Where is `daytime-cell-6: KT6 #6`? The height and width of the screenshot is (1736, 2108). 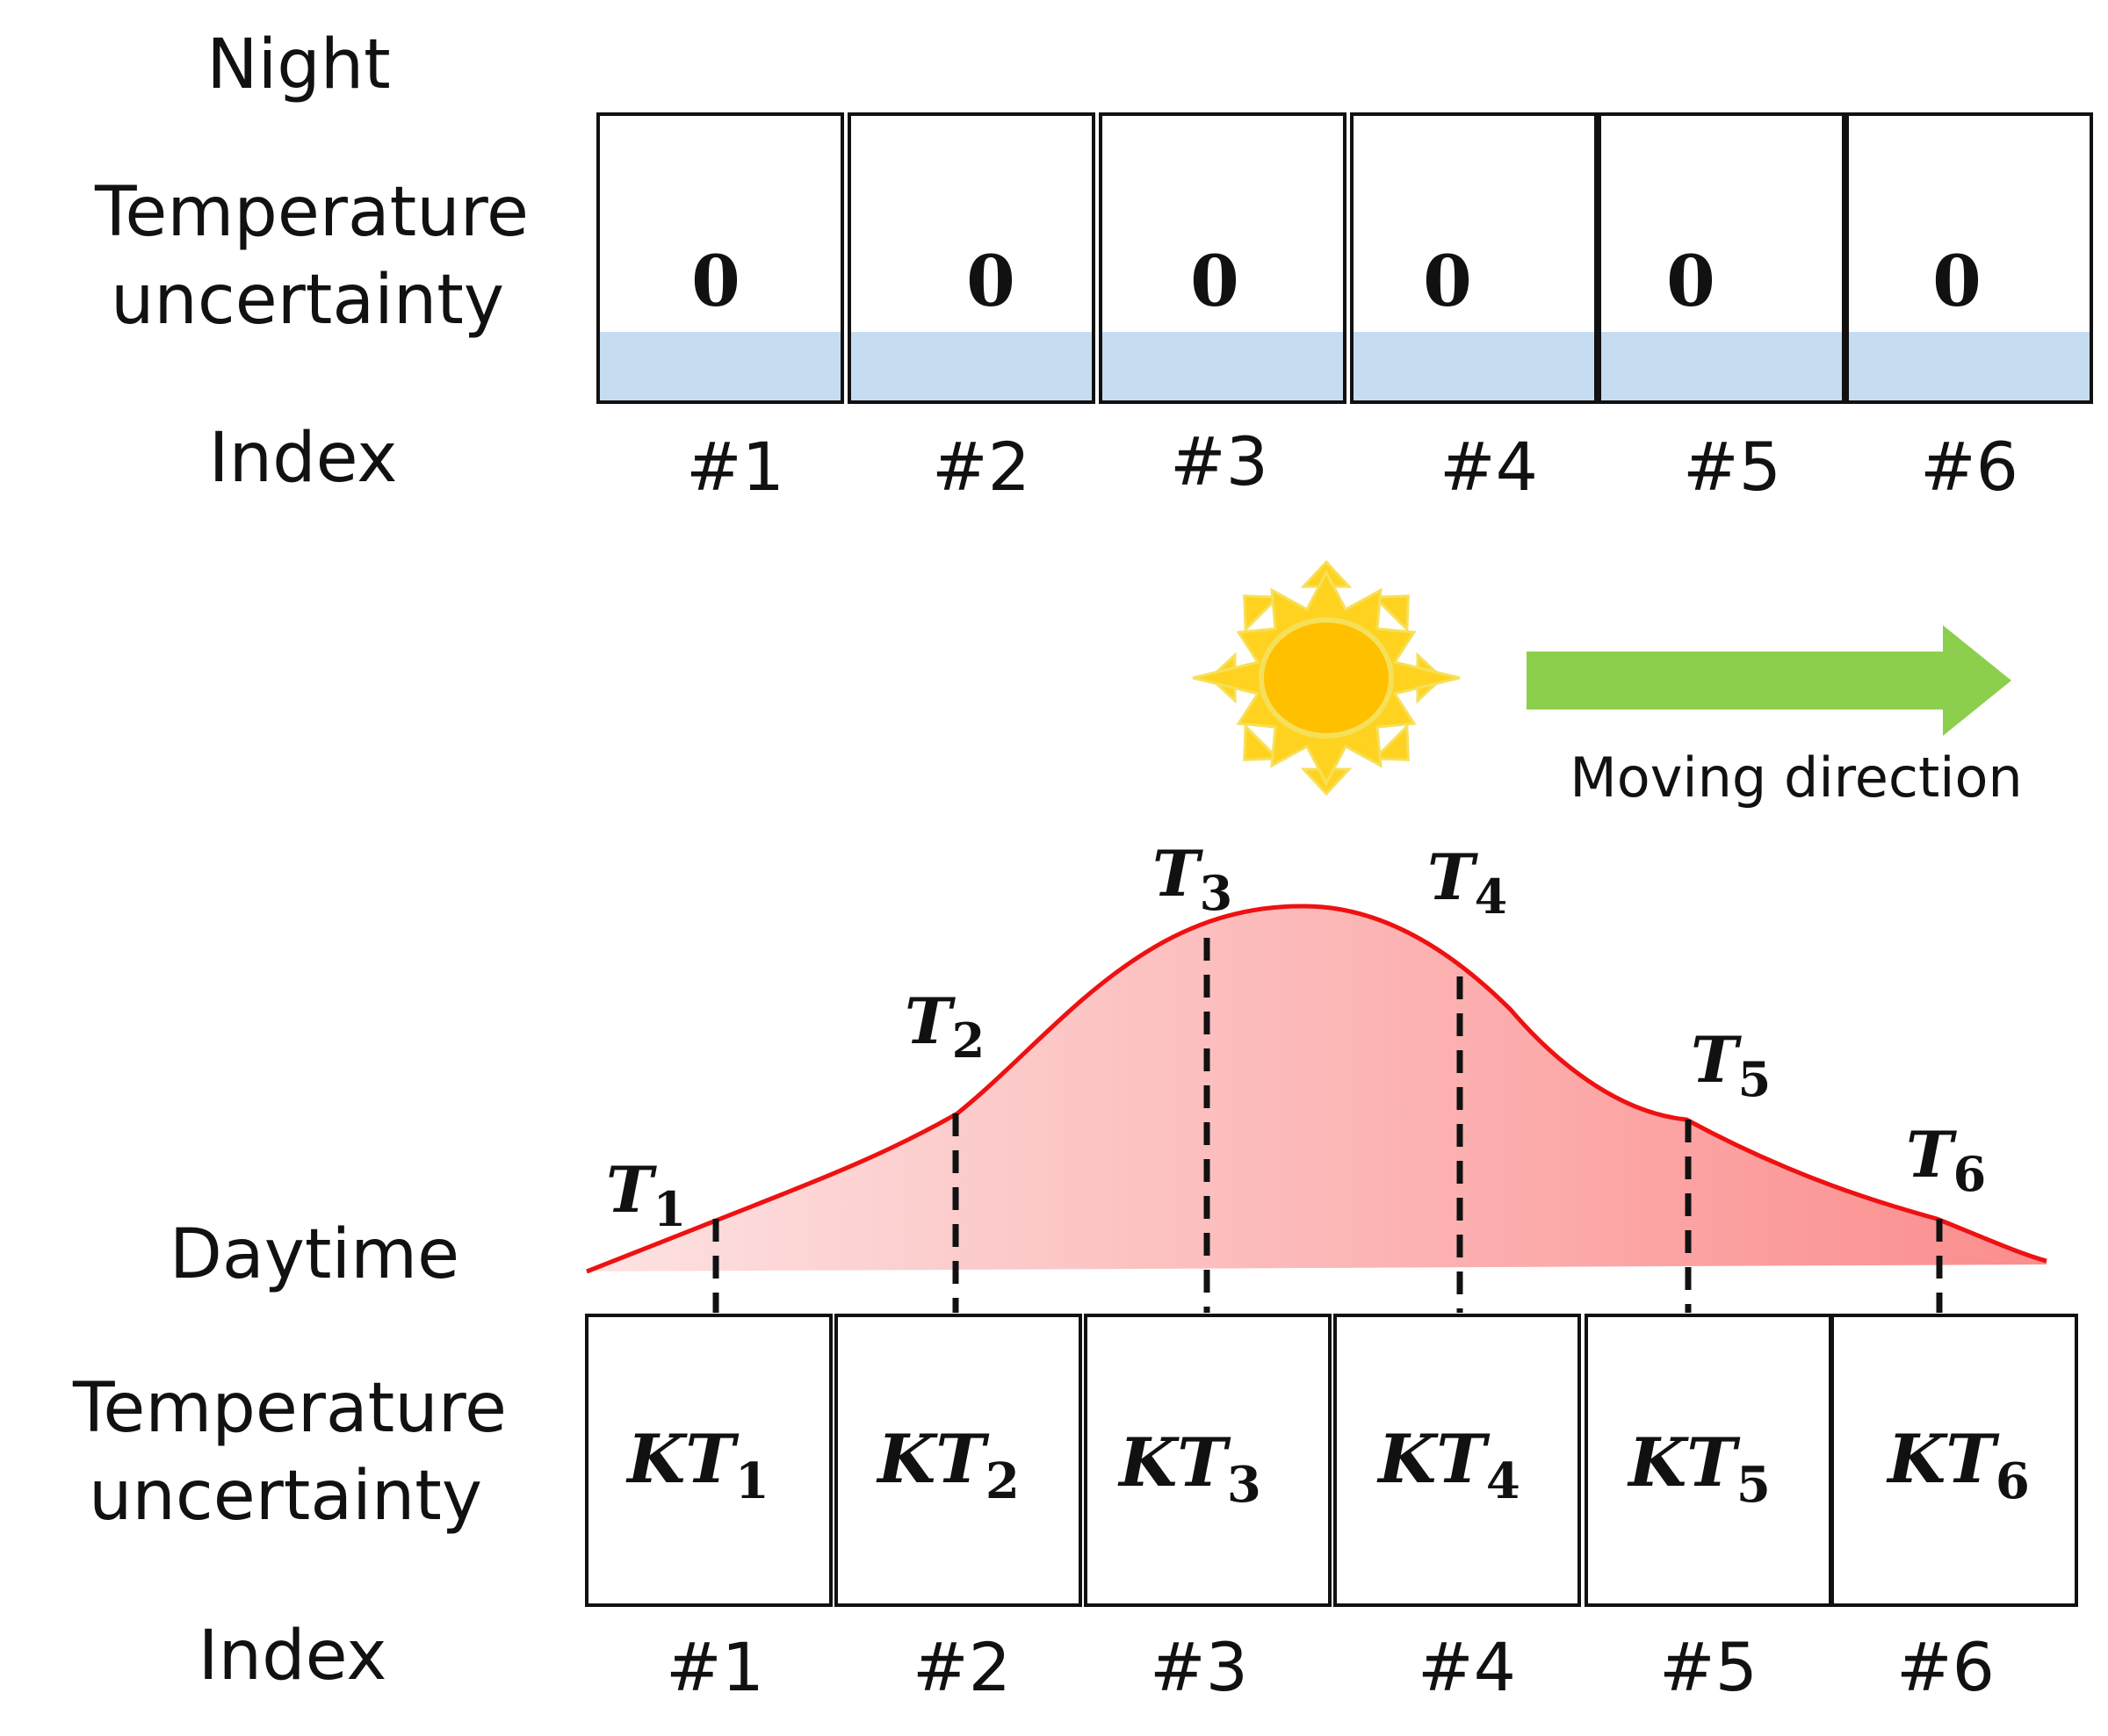 daytime-cell-6: KT6 #6 is located at coordinates (1954, 1510).